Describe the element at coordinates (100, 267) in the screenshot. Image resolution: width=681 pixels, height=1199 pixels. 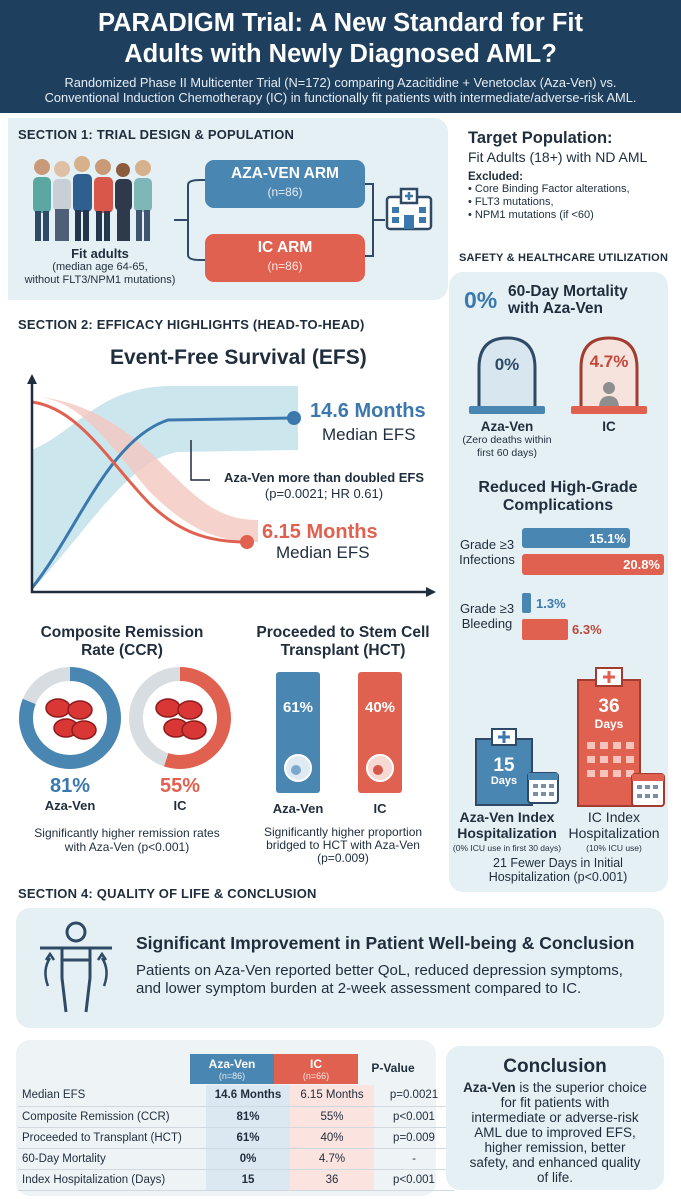
I see `people-sub-1: (median age 64-65,` at that location.